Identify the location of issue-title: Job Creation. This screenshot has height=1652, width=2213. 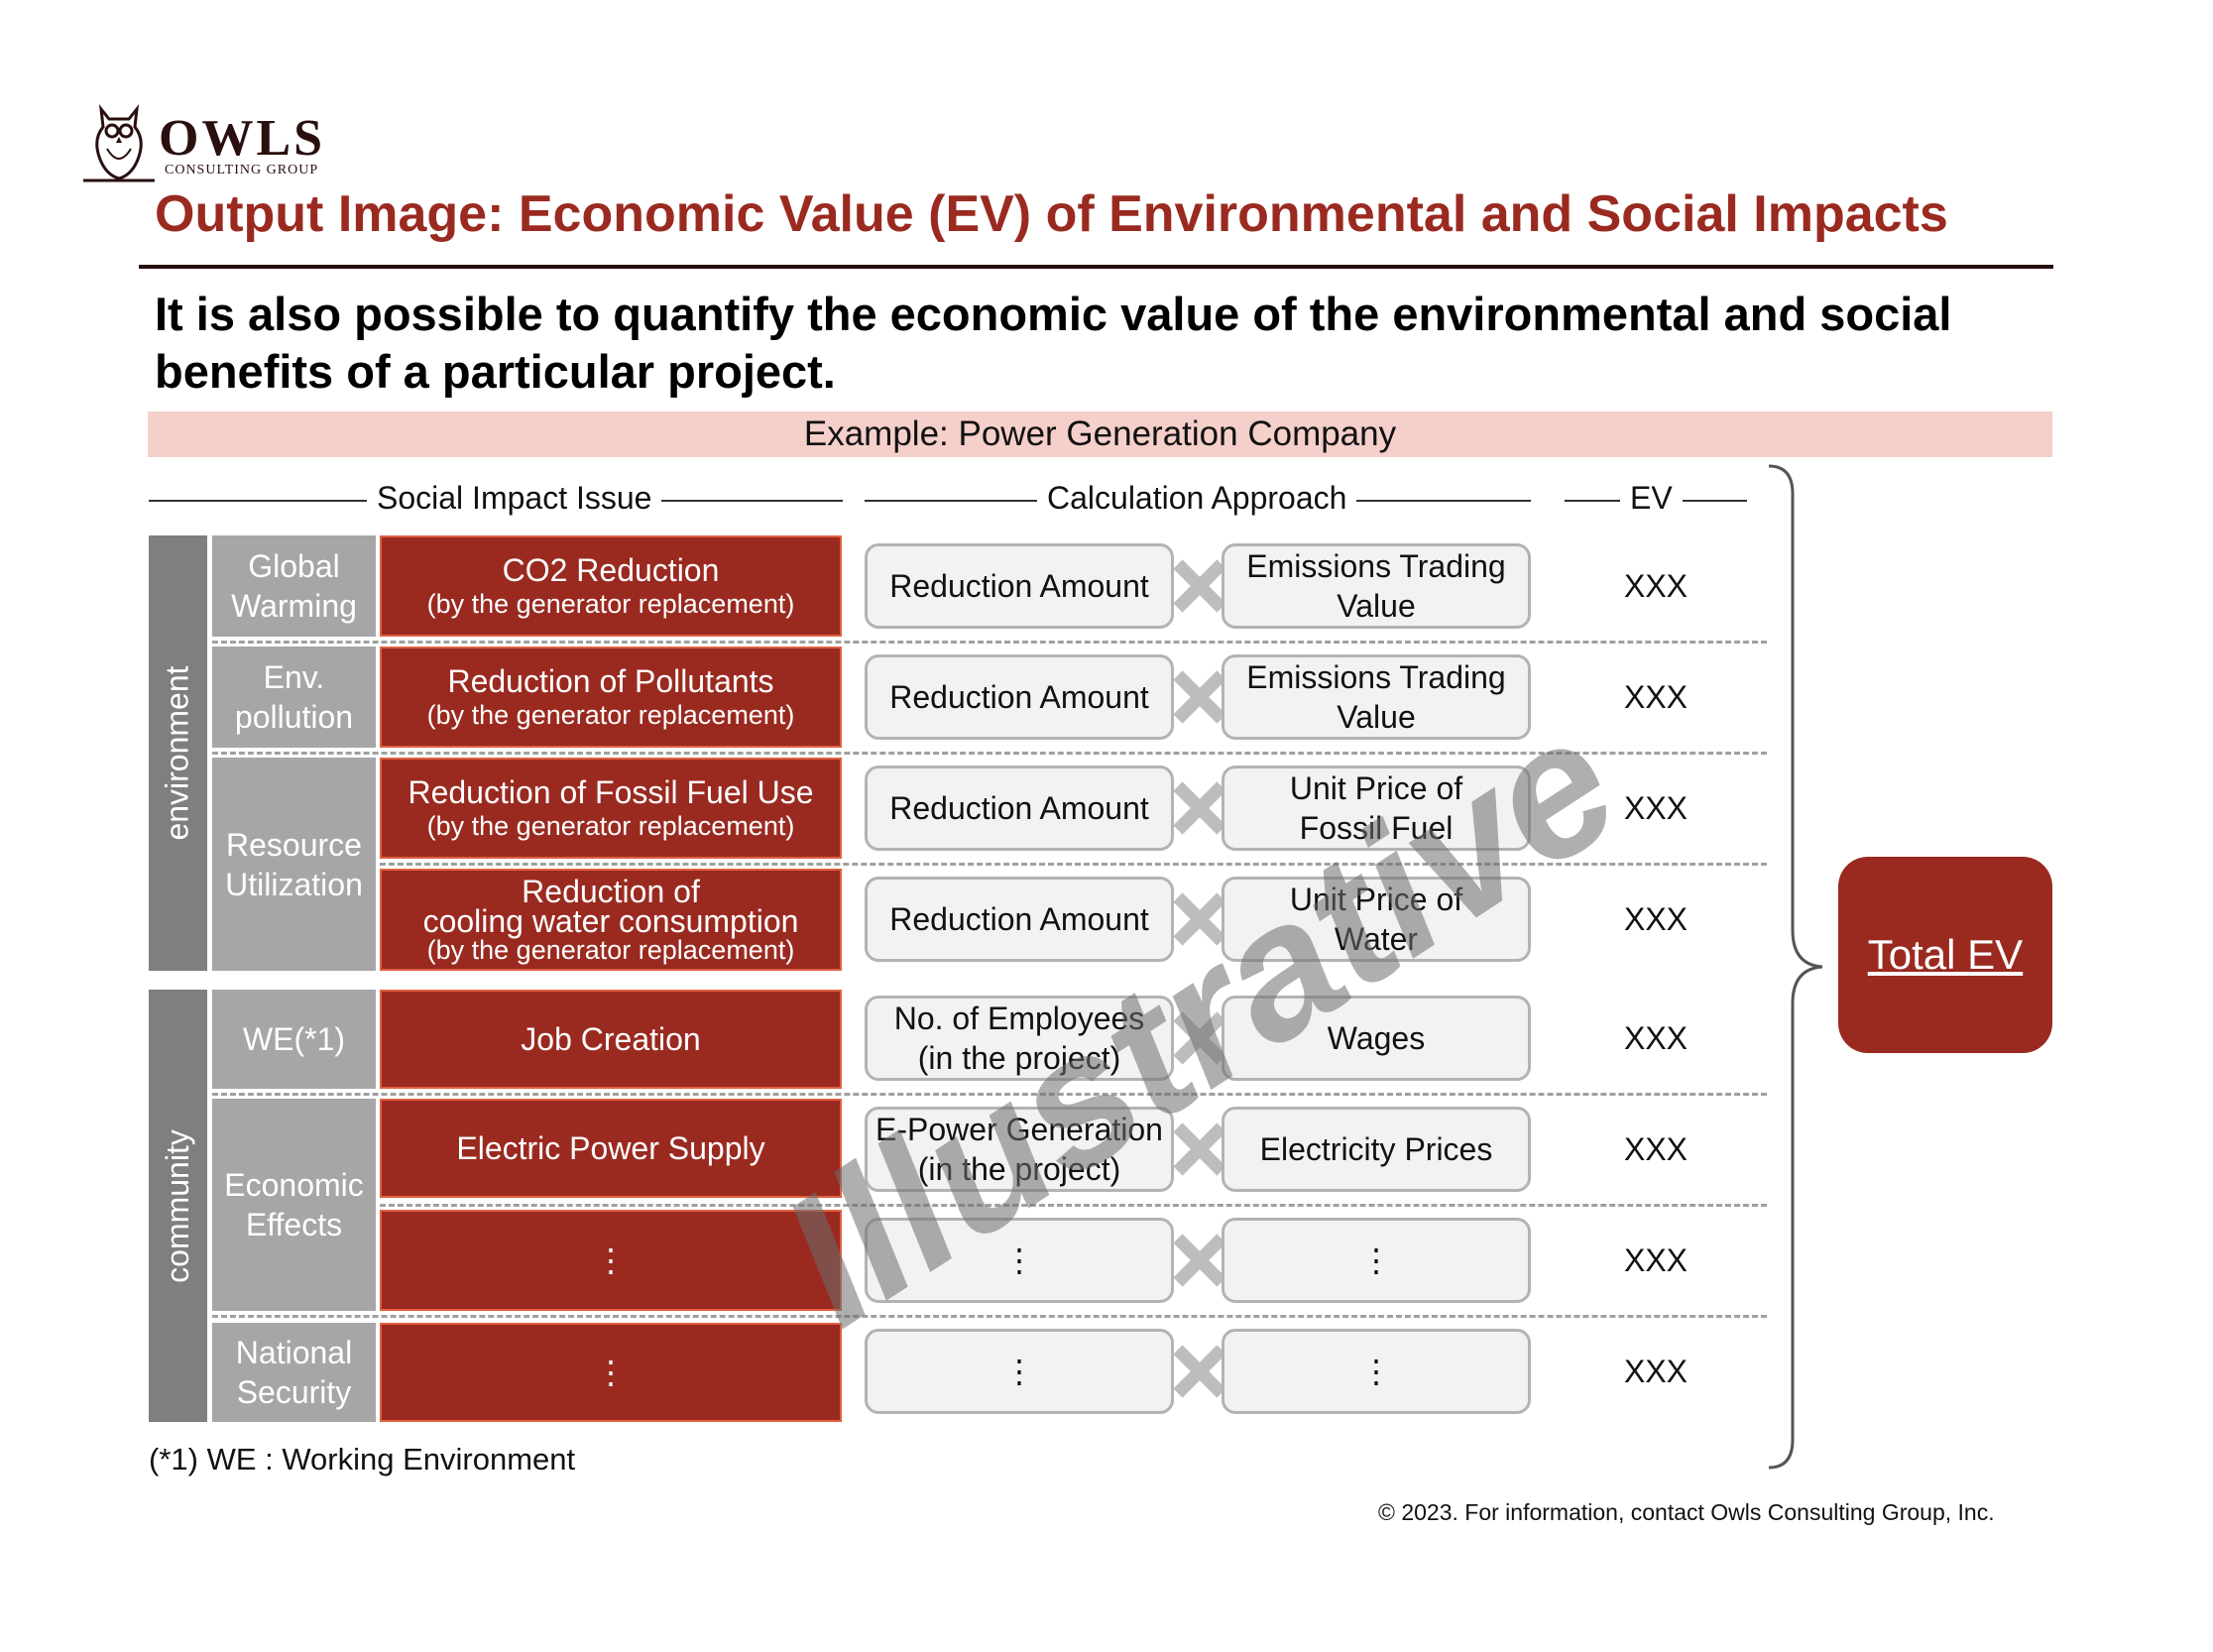
(611, 1039).